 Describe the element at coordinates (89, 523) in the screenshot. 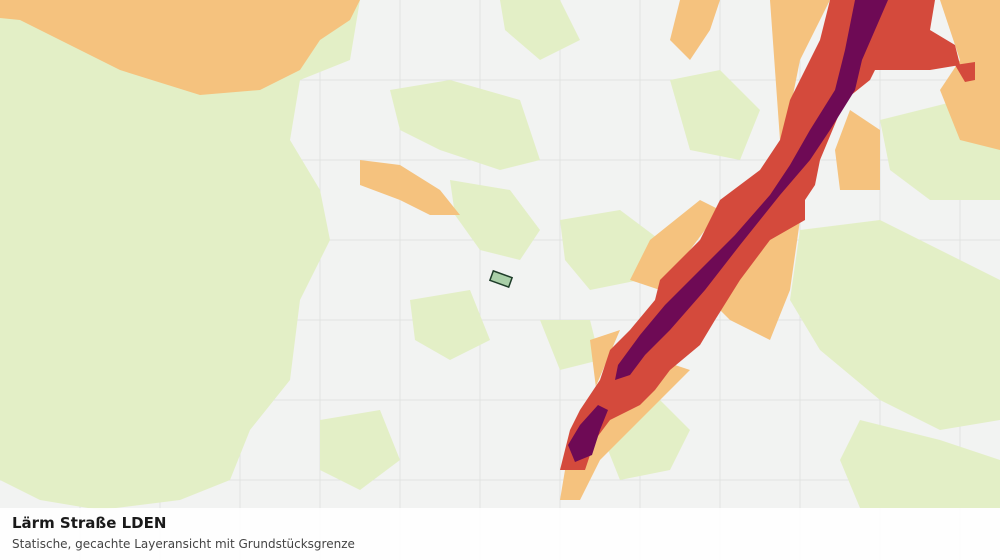

I see `layer-title: Lärm Straße LDEN` at that location.